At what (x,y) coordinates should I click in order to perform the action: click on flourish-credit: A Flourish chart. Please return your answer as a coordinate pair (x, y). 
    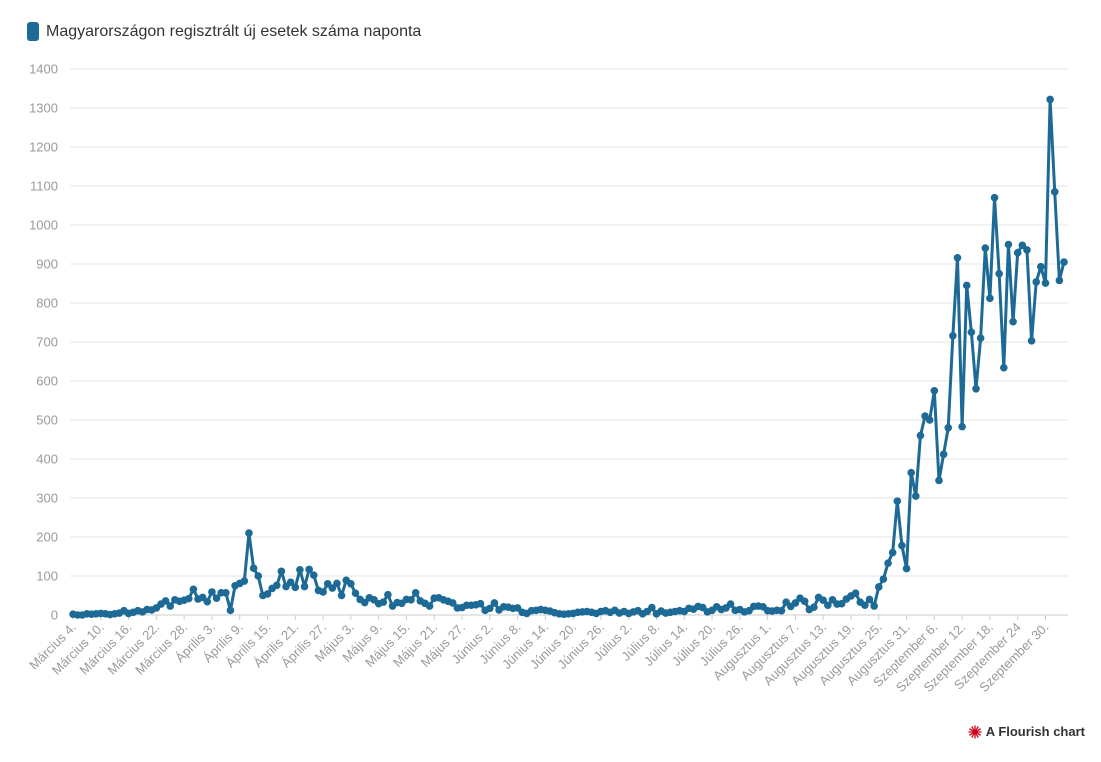
    Looking at the image, I should click on (1026, 731).